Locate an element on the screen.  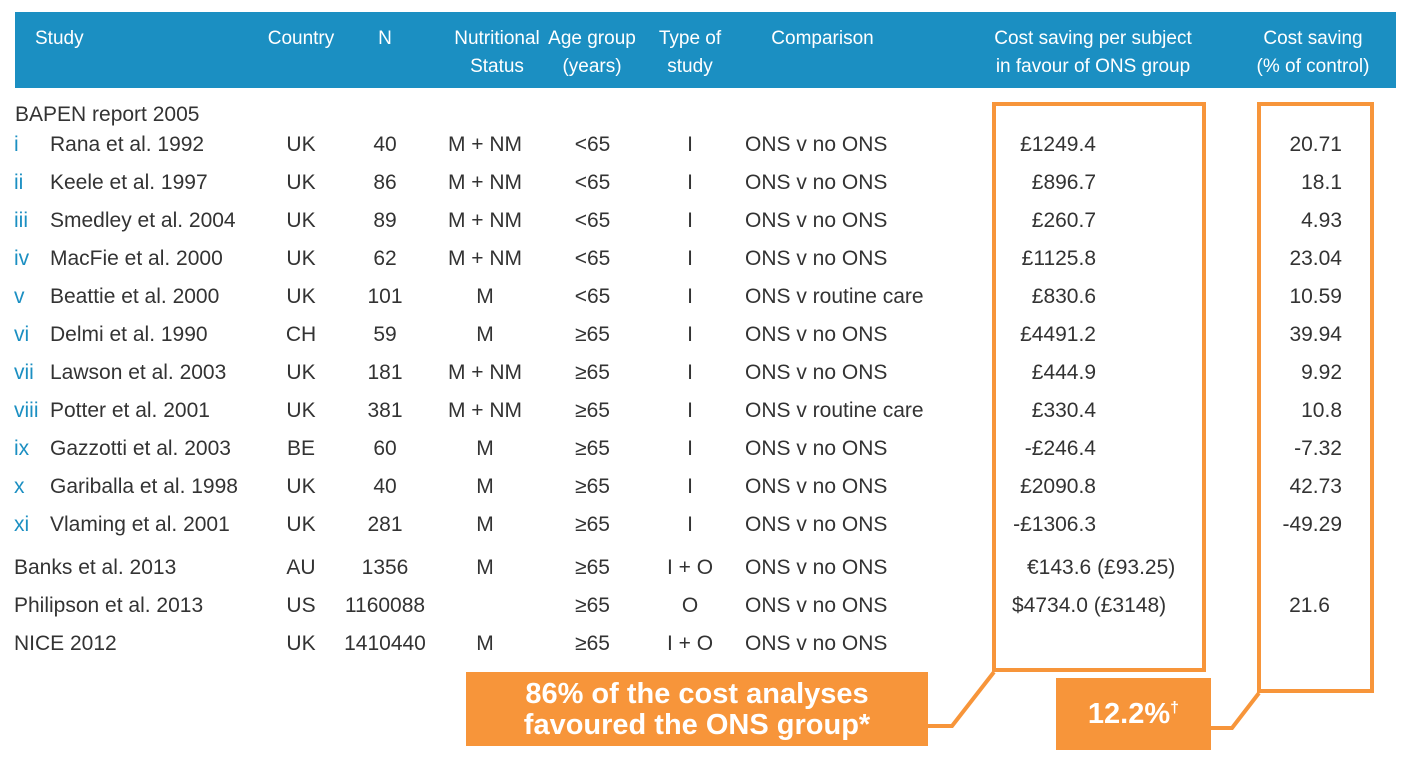
cost-saving-cell: £1125.8 is located at coordinates (1058, 258).